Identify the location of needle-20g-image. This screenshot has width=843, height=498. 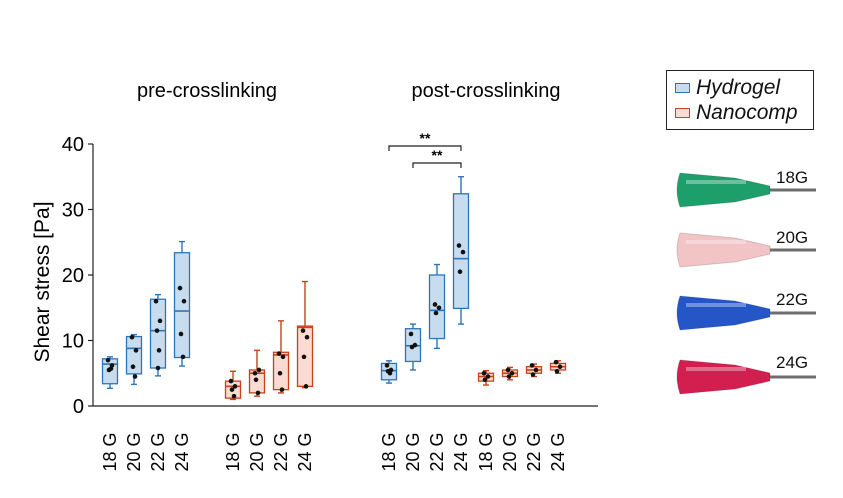
(746, 250).